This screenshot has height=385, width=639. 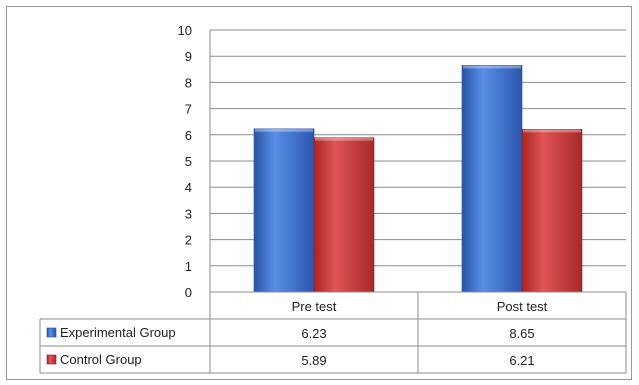 I want to click on y-tick-label: 7, so click(x=188, y=109).